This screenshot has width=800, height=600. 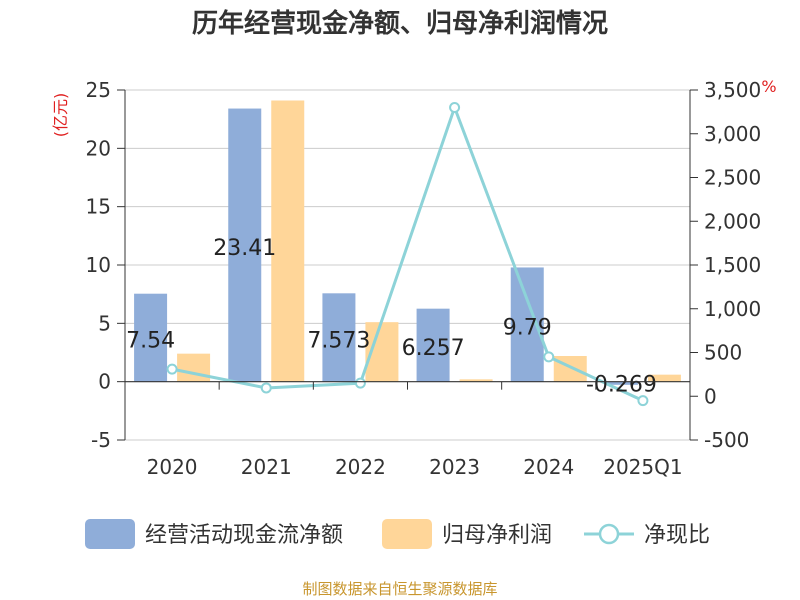 What do you see at coordinates (527, 328) in the screenshot?
I see `cashflow-data-label: 9.79` at bounding box center [527, 328].